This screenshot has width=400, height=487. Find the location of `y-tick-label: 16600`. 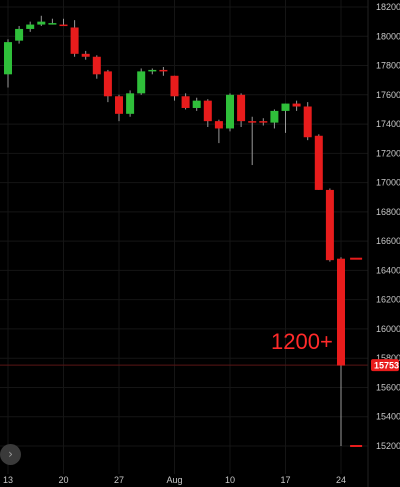

y-tick-label: 16600 is located at coordinates (388, 241).